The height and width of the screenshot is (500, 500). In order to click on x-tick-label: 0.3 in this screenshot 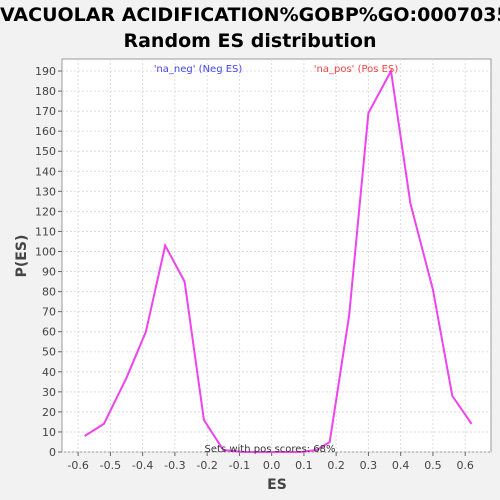, I will do `click(369, 465)`.